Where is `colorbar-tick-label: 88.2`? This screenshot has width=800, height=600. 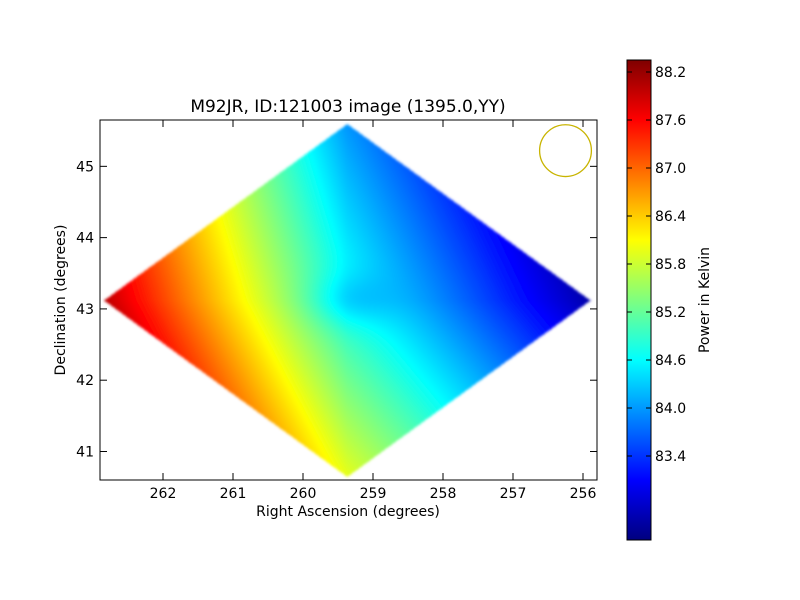
colorbar-tick-label: 88.2 is located at coordinates (670, 73).